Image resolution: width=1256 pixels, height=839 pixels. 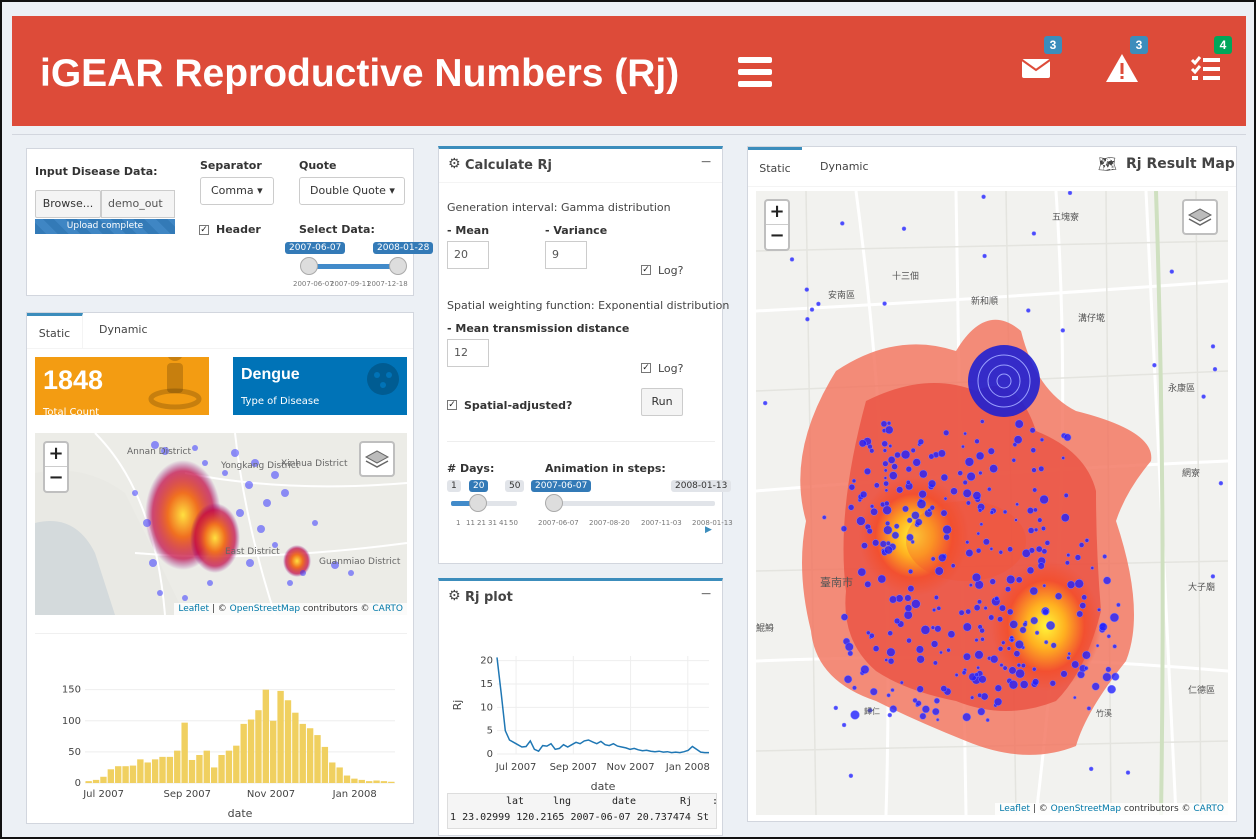 What do you see at coordinates (315, 248) in the screenshot?
I see `select-data-from-label: 2007-06-07` at bounding box center [315, 248].